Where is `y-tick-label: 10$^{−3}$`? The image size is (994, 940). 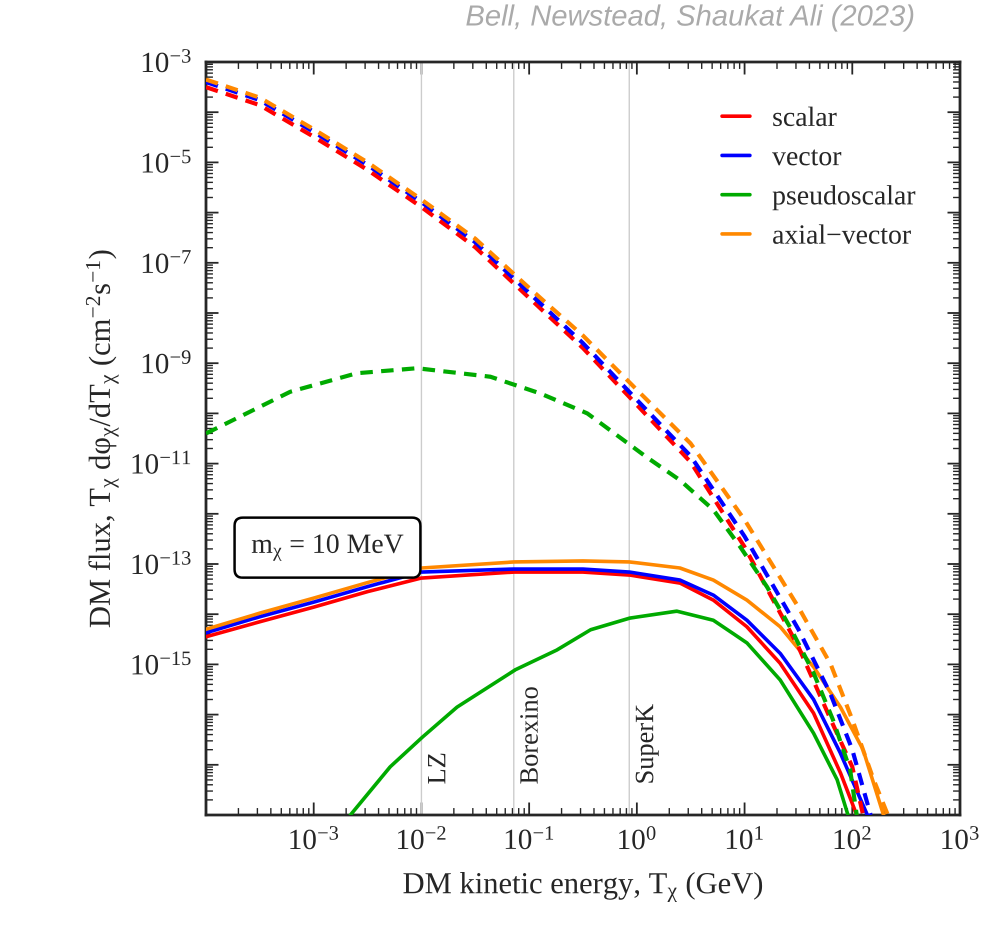
y-tick-label: 10$^{−3}$ is located at coordinates (166, 60).